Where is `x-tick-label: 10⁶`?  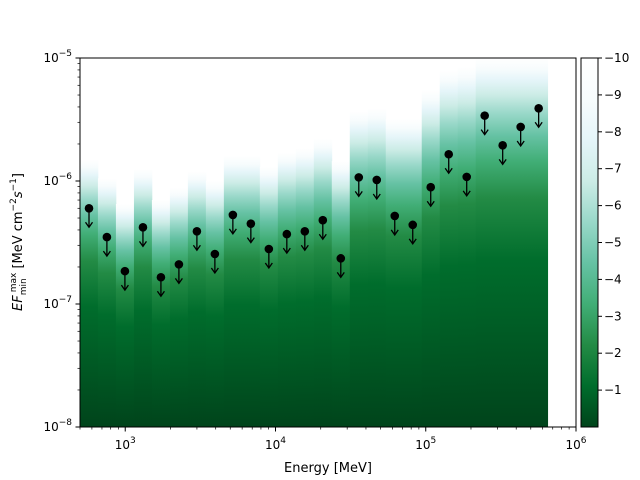 x-tick-label: 10⁶ is located at coordinates (575, 444).